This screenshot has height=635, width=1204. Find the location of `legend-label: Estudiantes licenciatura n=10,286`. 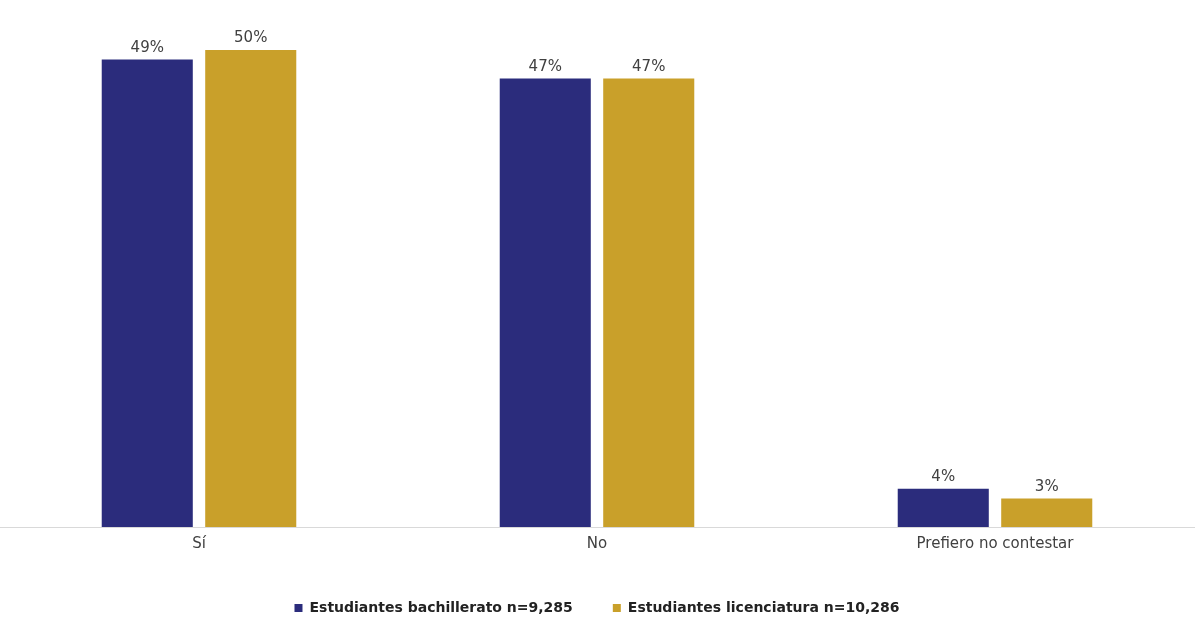

legend-label: Estudiantes licenciatura n=10,286 is located at coordinates (763, 606).